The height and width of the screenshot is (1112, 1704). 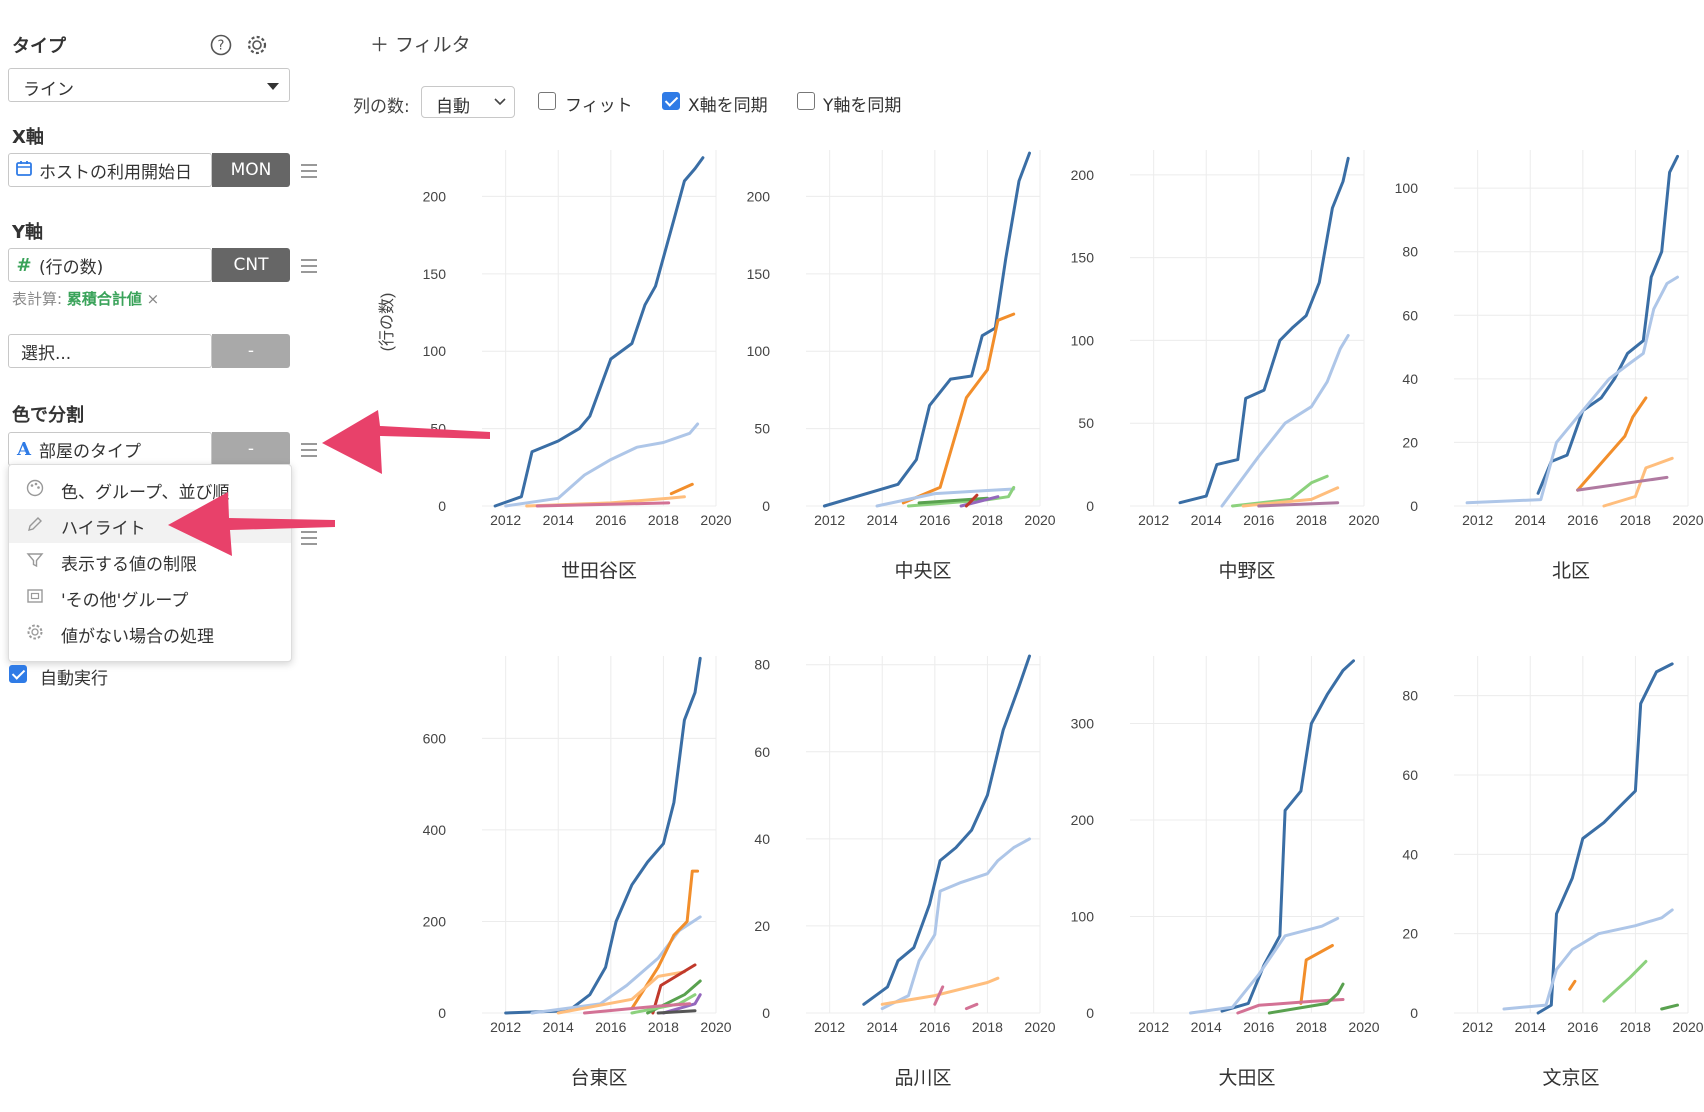 I want to click on fit-checkbox, so click(x=547, y=101).